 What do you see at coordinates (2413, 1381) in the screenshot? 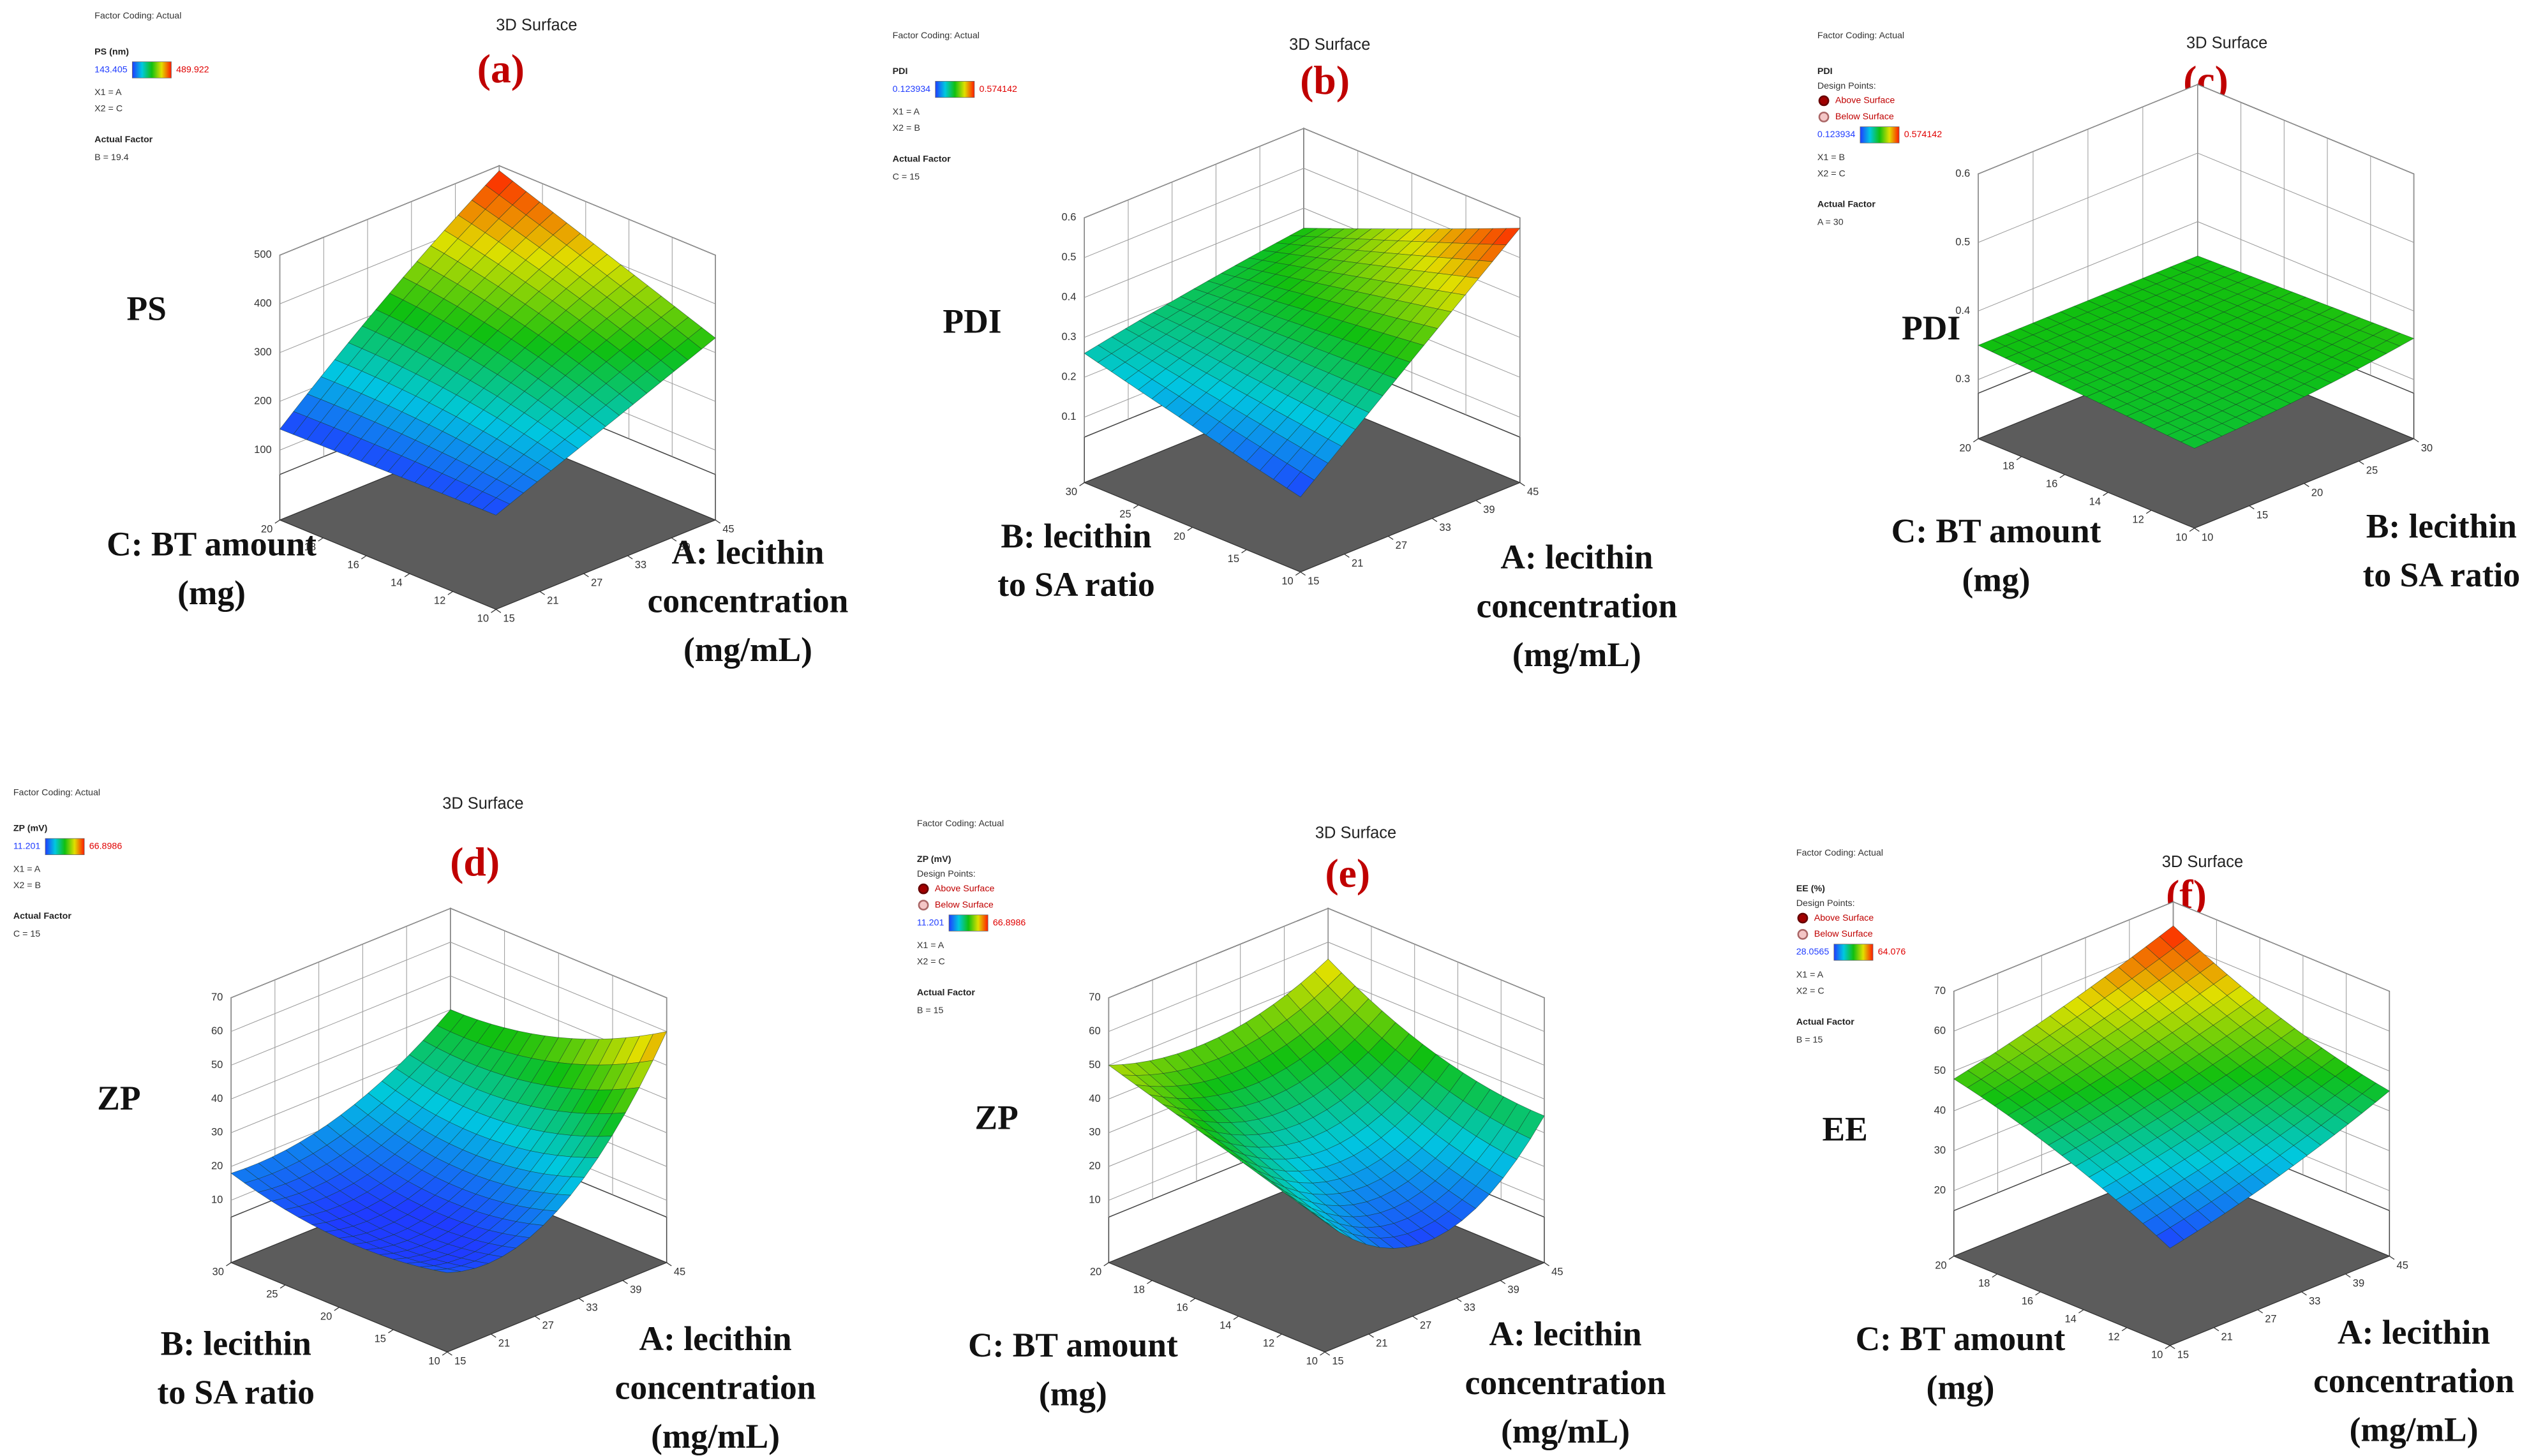
I see `x-axis-title: concentration` at bounding box center [2413, 1381].